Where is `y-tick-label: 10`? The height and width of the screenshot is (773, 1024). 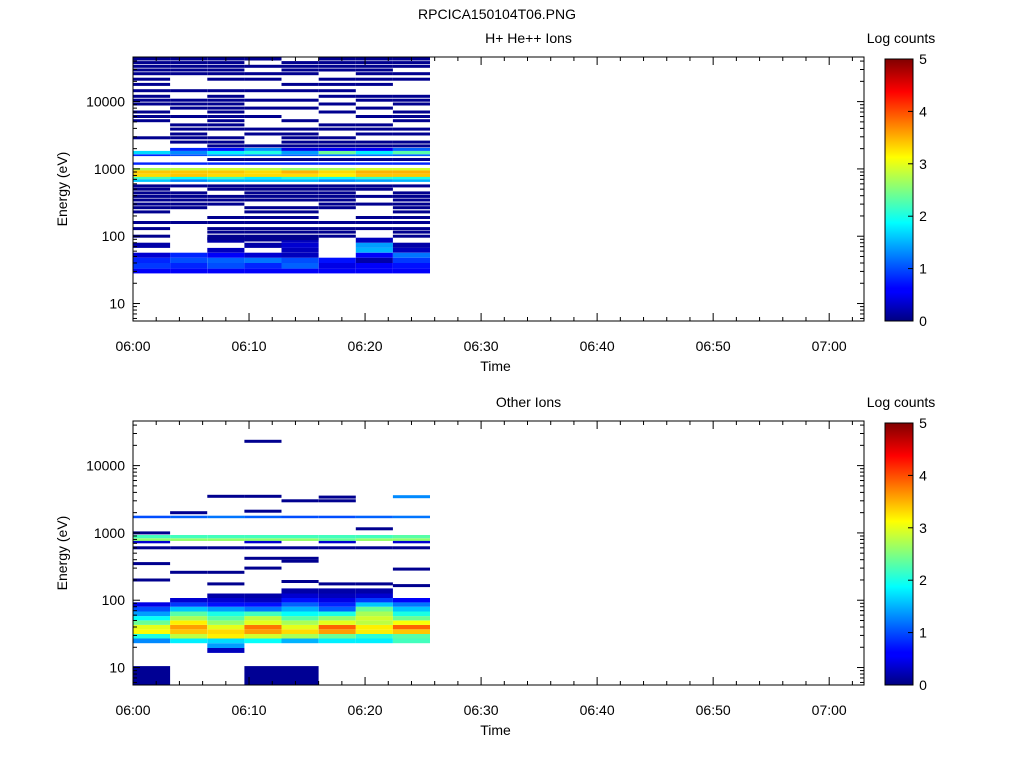
y-tick-label: 10 is located at coordinates (117, 304).